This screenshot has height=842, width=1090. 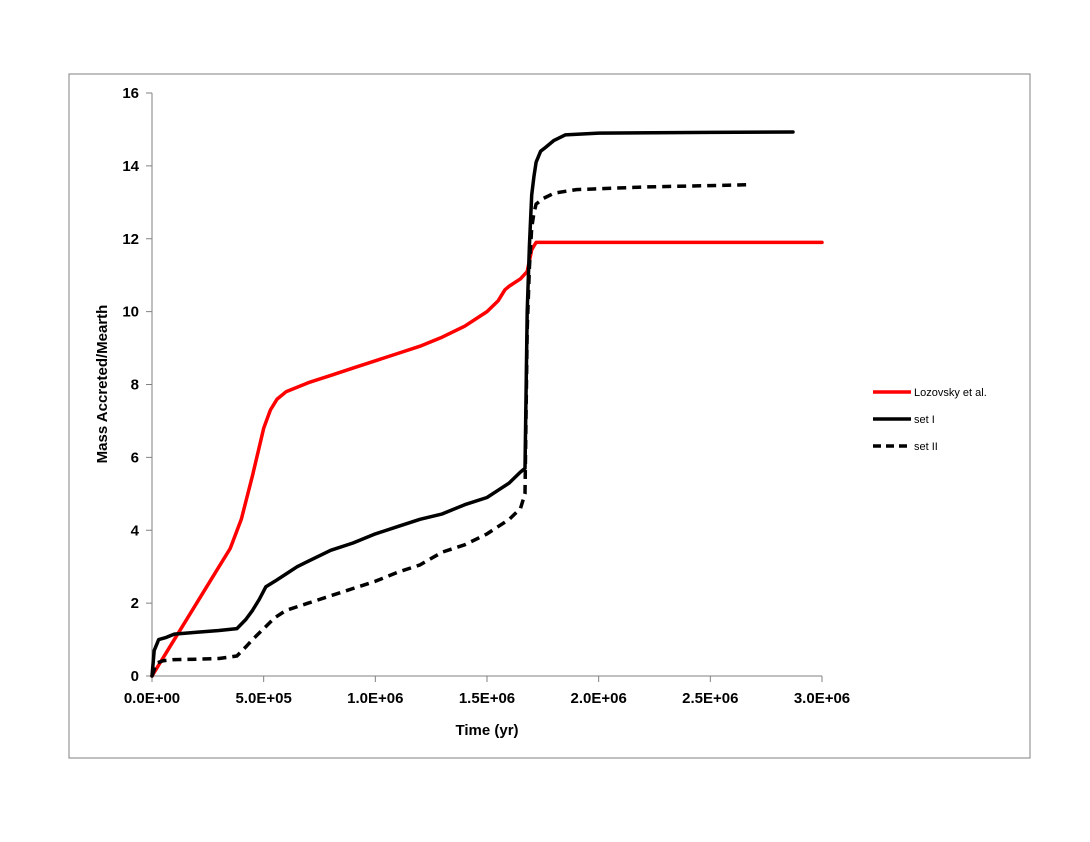 I want to click on legend-item: set II, so click(x=905, y=447).